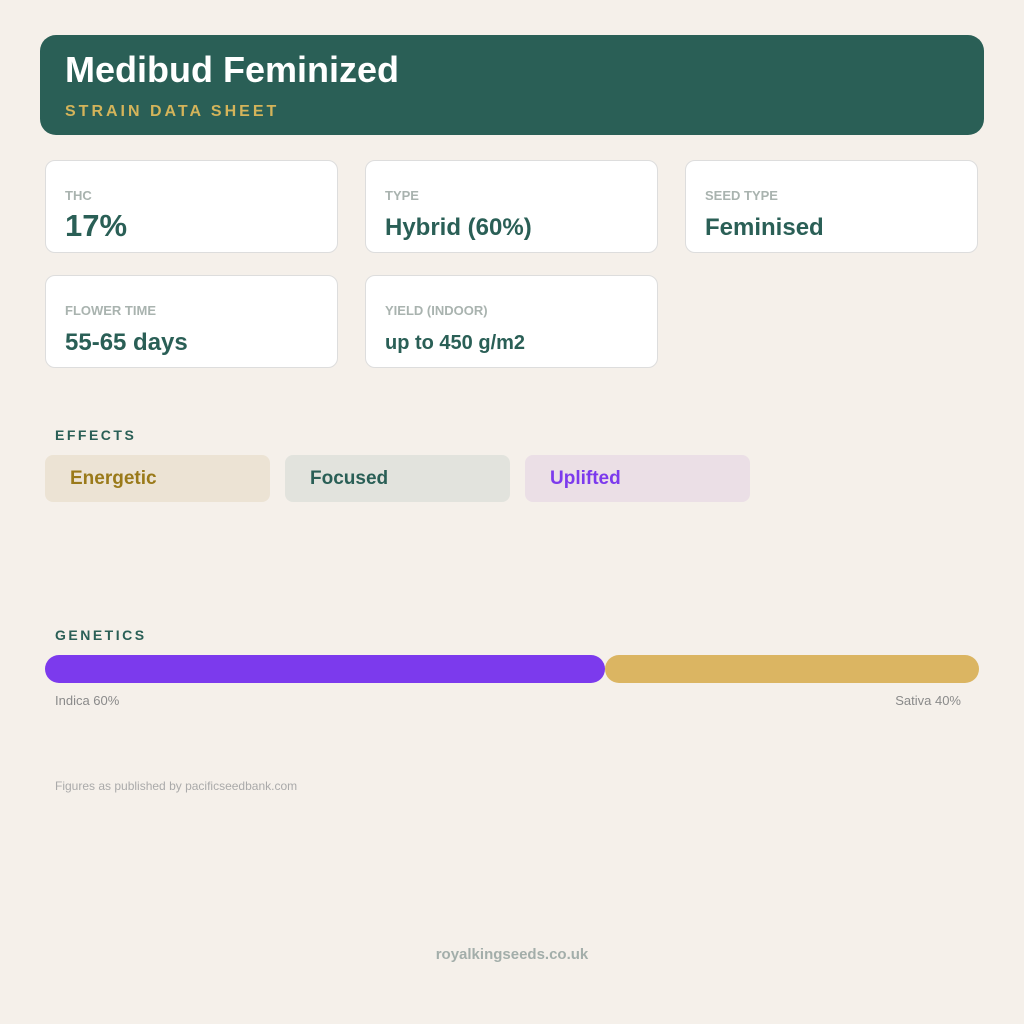 The width and height of the screenshot is (1024, 1024). Describe the element at coordinates (741, 195) in the screenshot. I see `stat-label: SEED TYPE` at that location.